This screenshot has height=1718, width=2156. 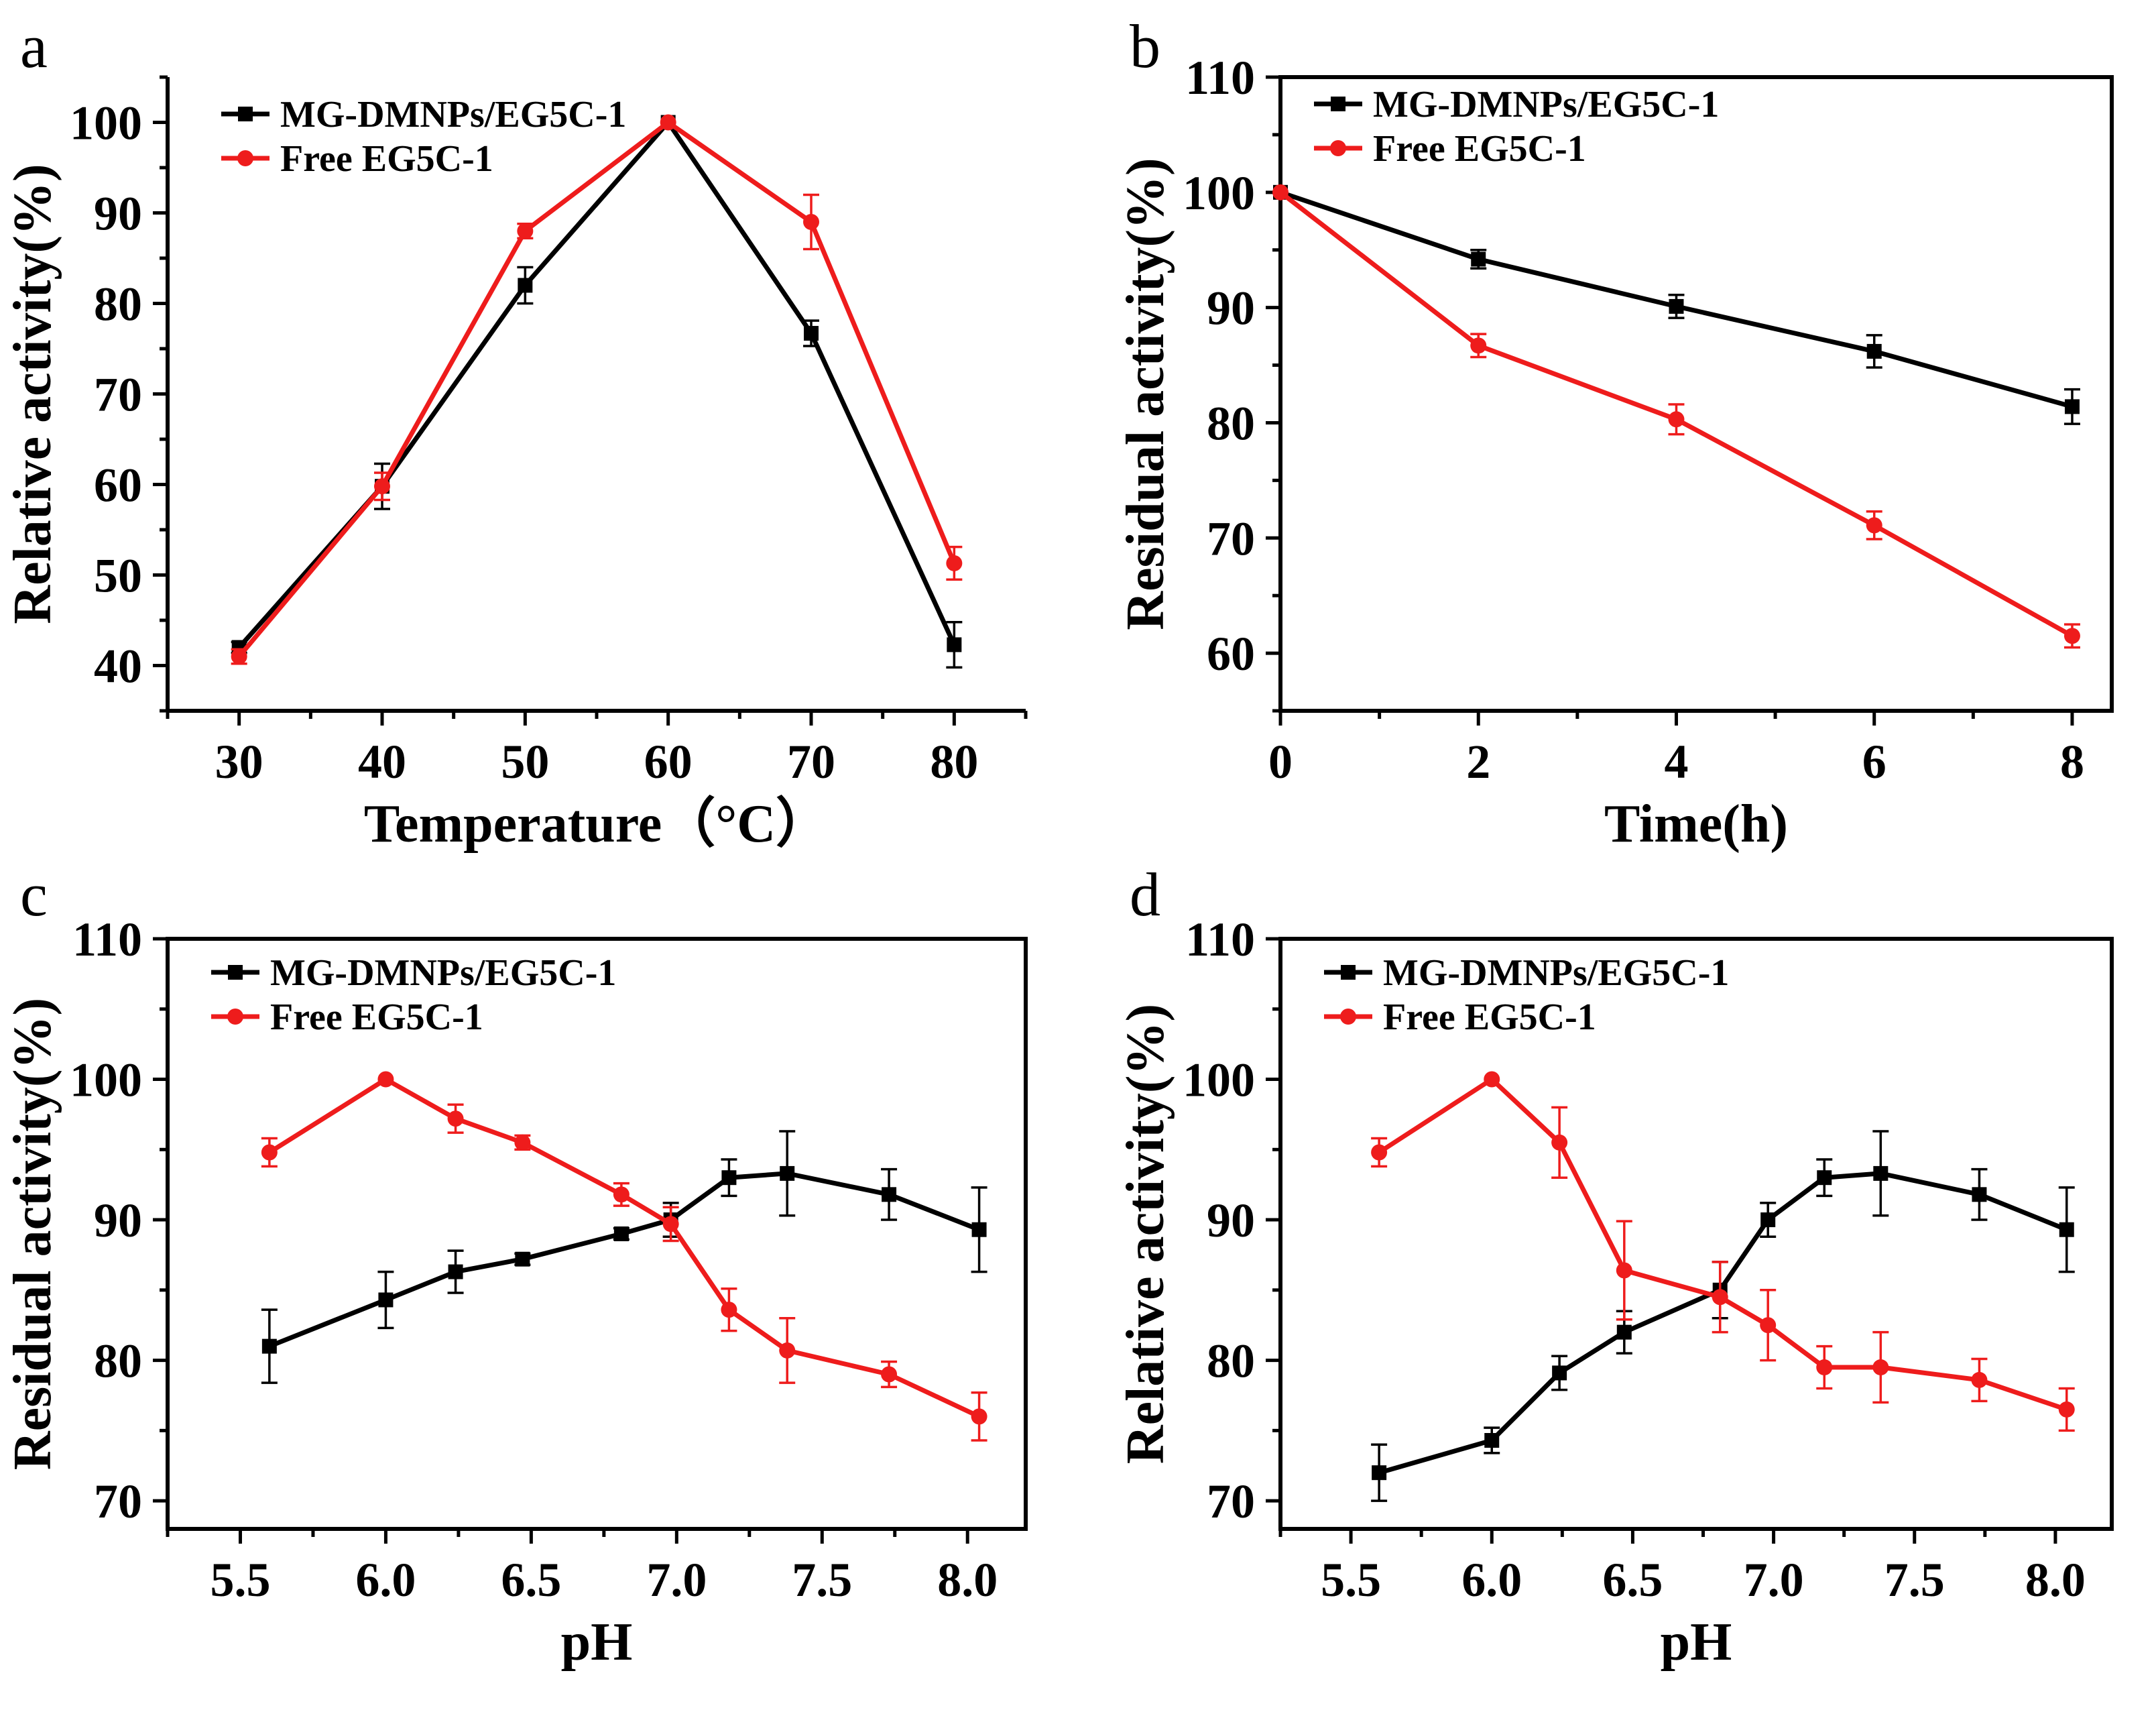 I want to click on x-axis-title: Time(h), so click(x=1696, y=824).